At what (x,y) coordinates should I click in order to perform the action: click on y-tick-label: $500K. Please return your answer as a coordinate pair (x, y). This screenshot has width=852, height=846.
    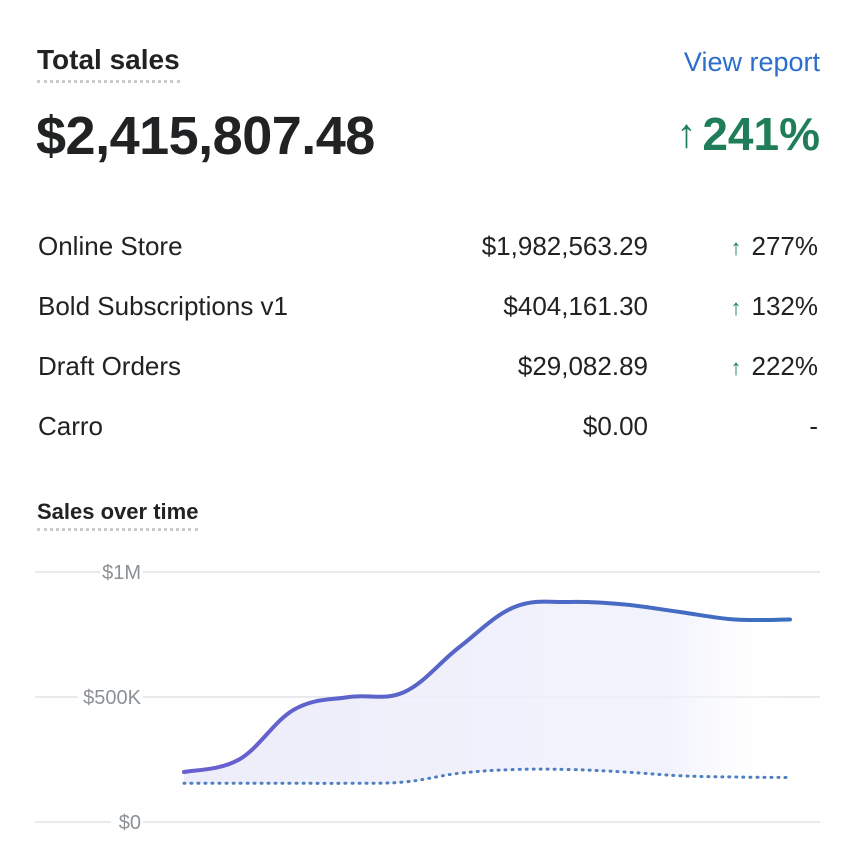
    Looking at the image, I should click on (112, 698).